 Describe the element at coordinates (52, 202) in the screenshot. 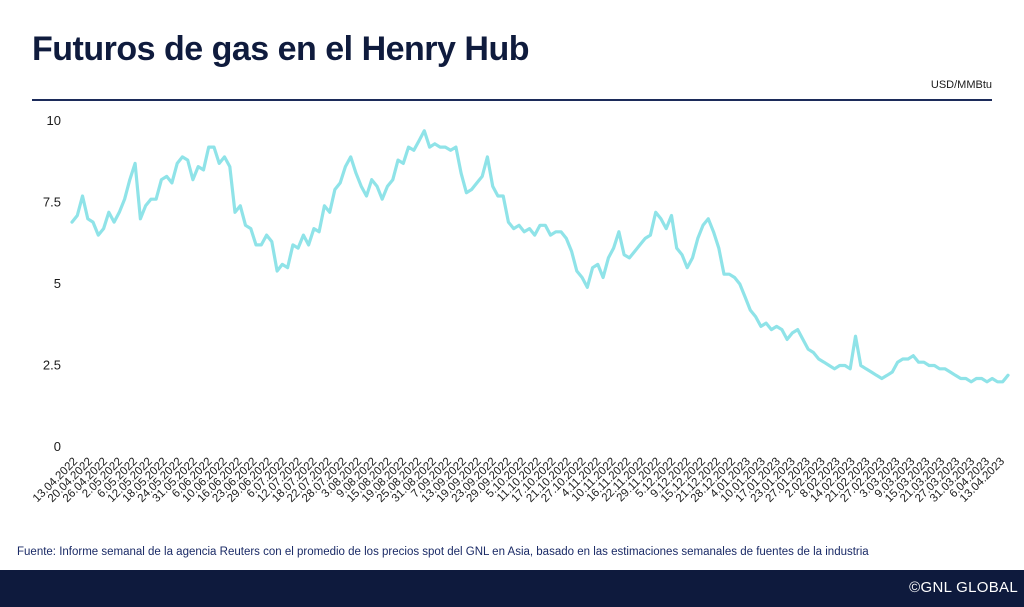

I see `y-tick-label: 7.5` at that location.